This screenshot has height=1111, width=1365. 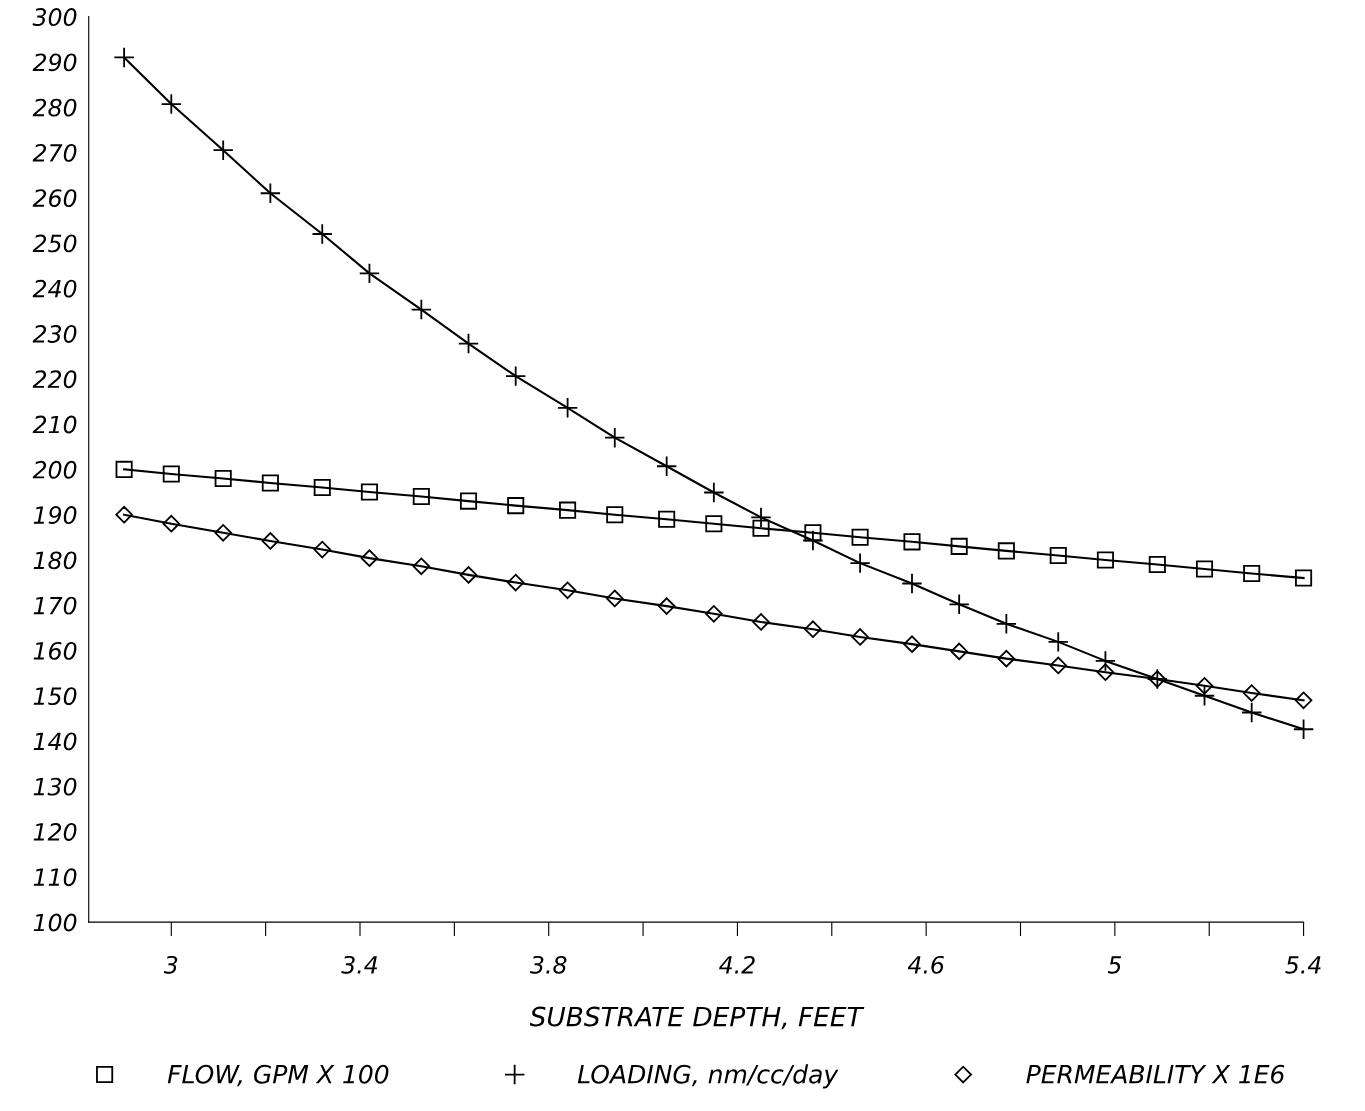 I want to click on y-tick-label: 110, so click(x=55, y=877).